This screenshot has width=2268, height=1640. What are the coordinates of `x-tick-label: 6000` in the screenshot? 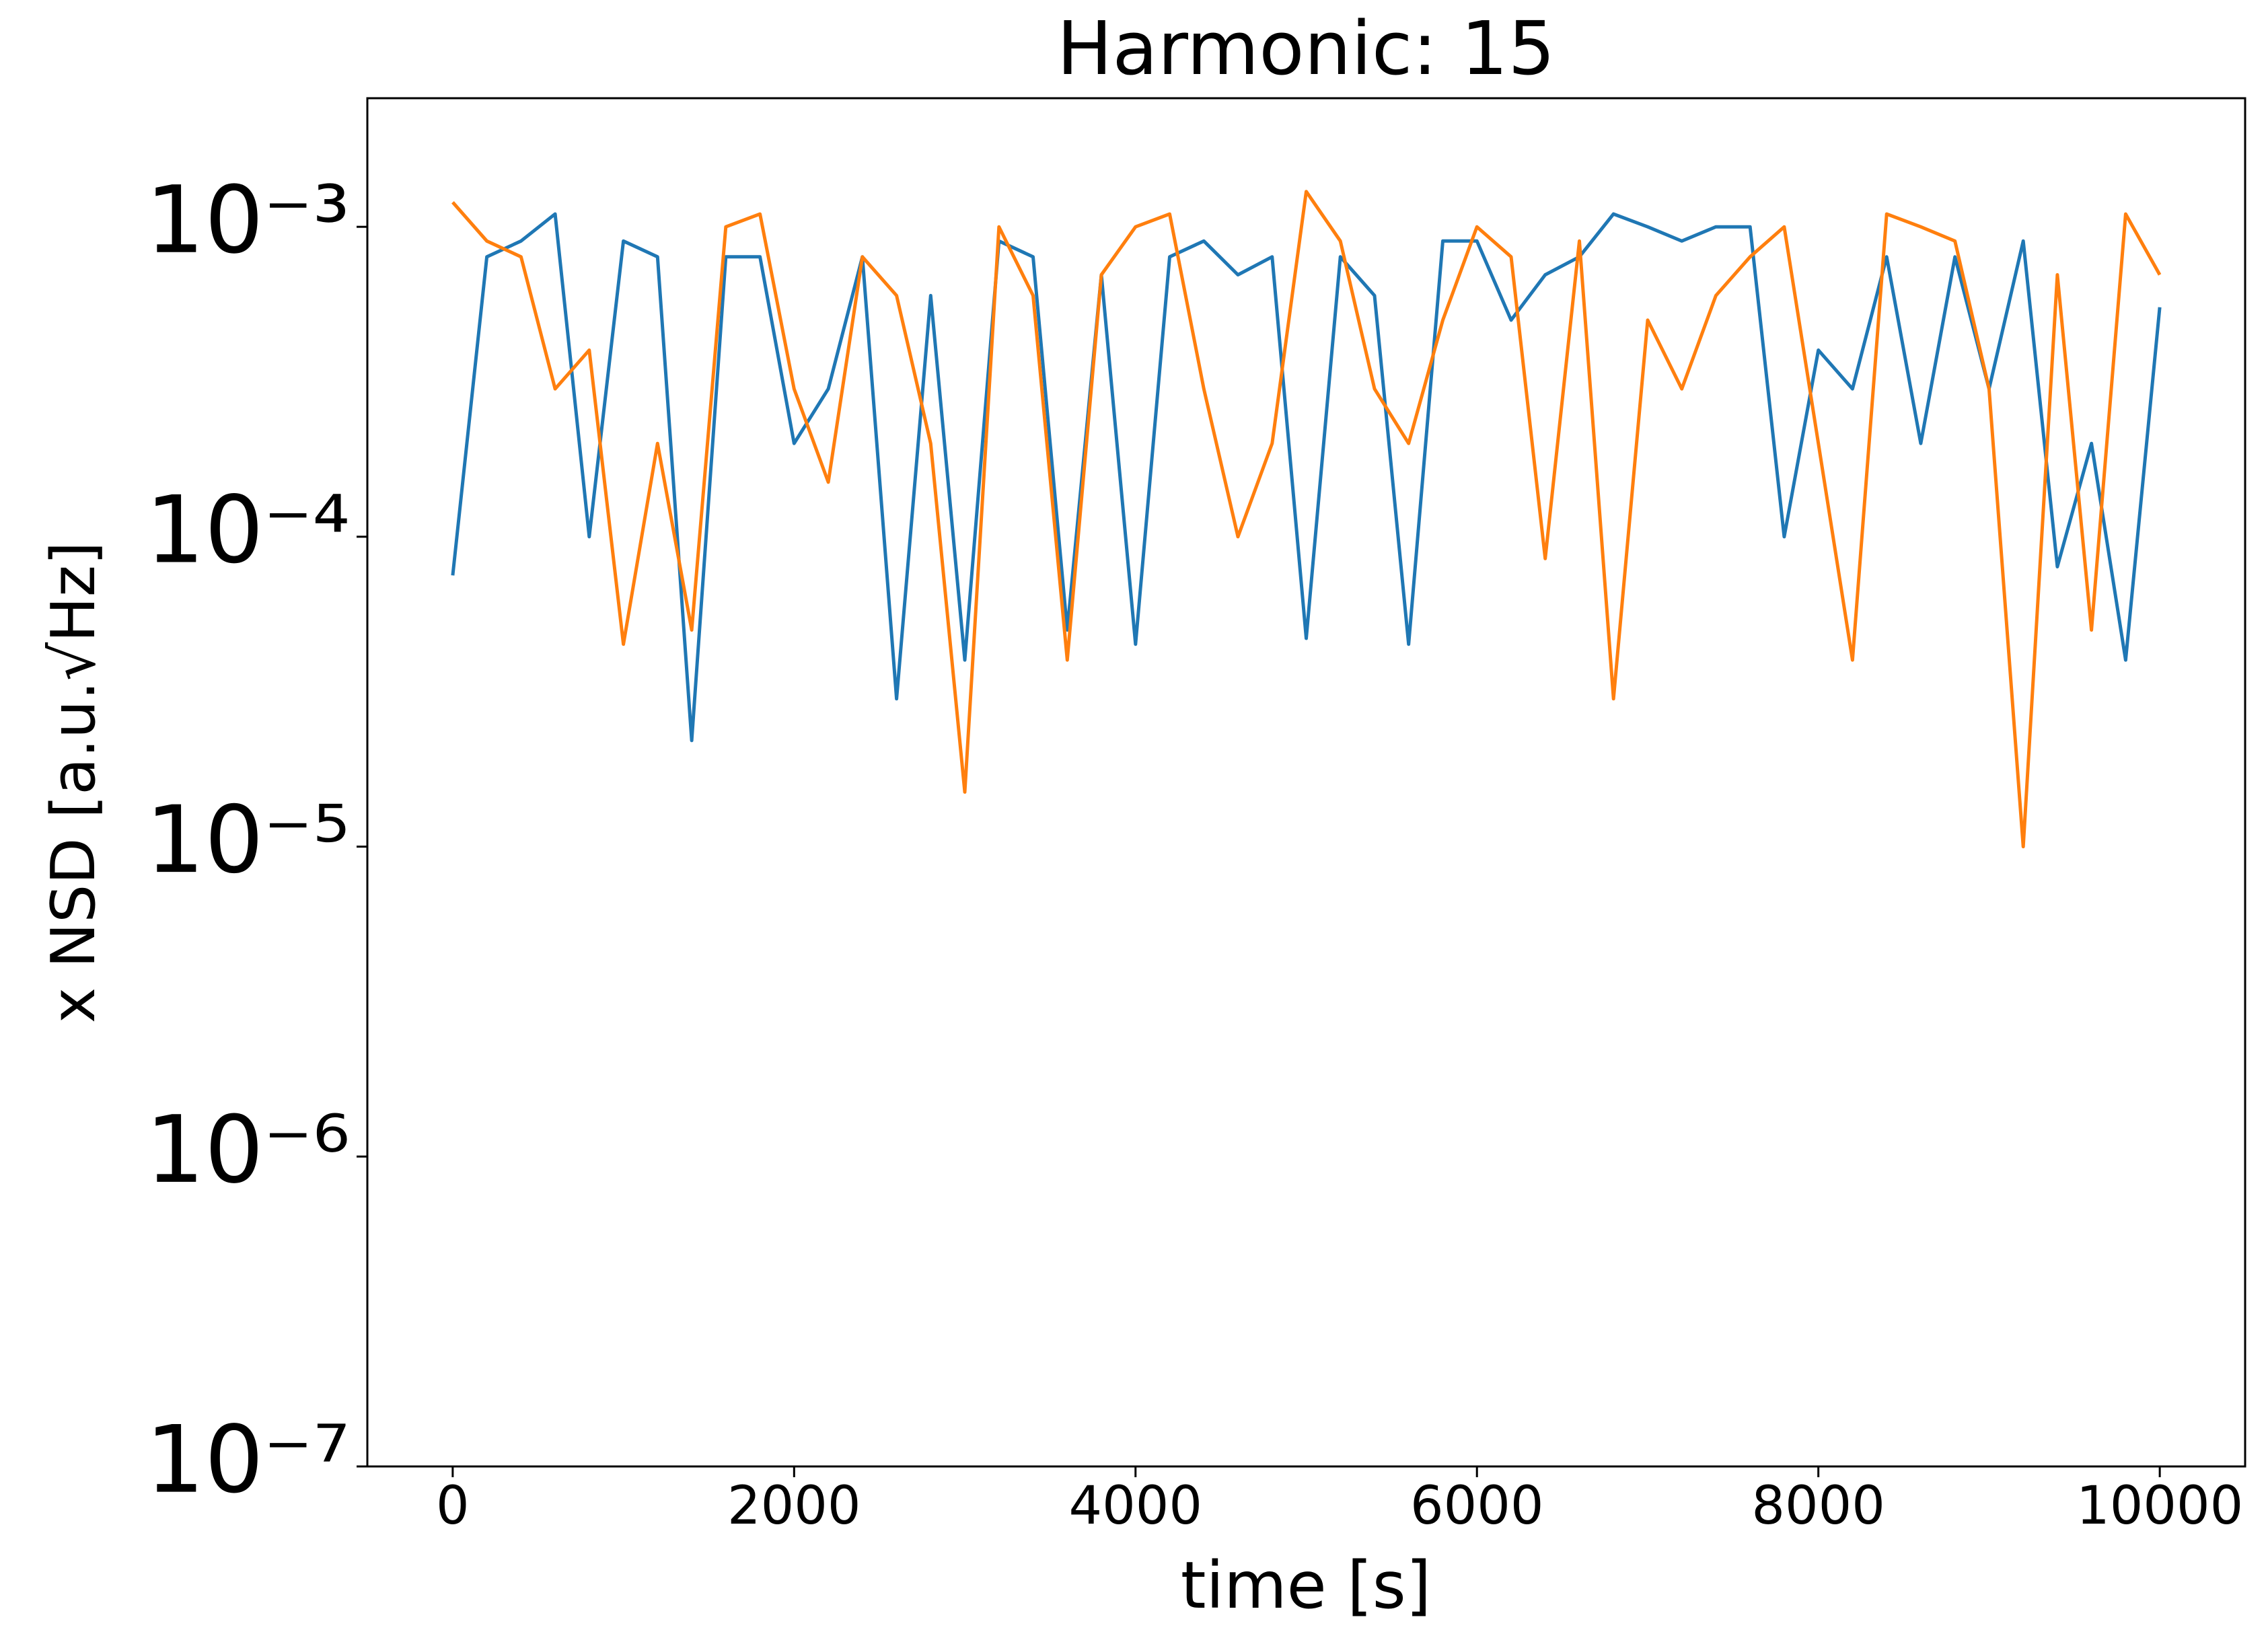 It's located at (1477, 1506).